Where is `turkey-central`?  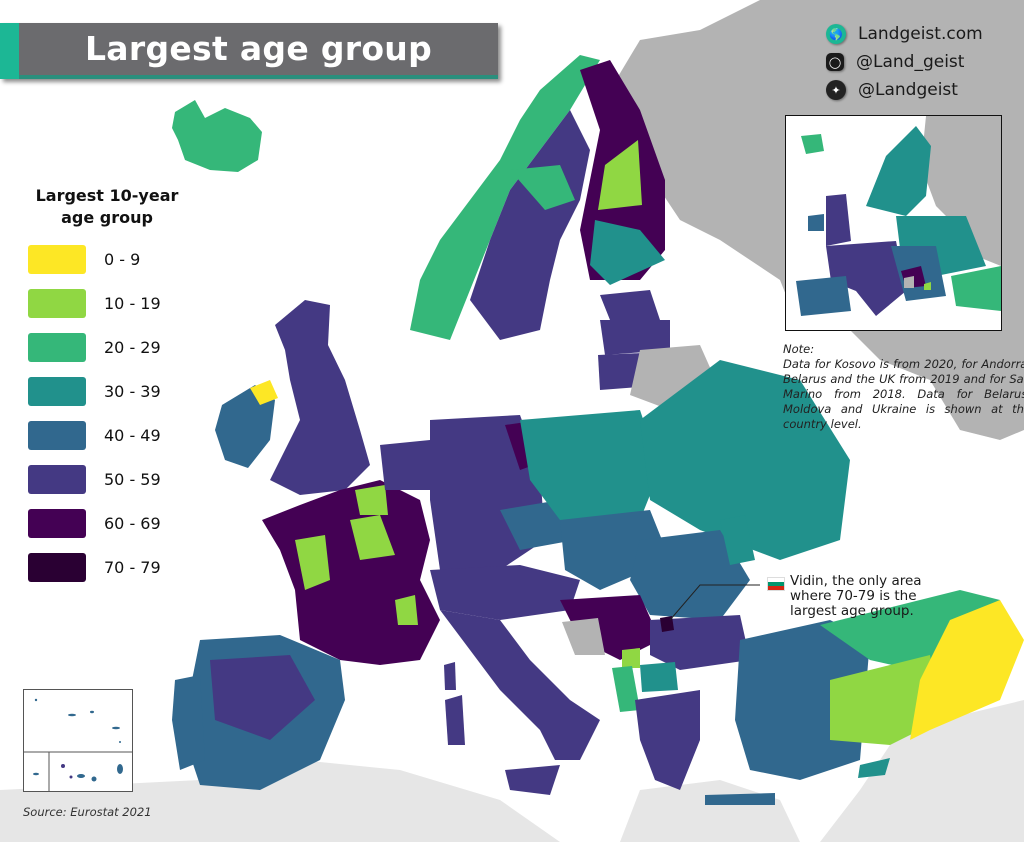 turkey-central is located at coordinates (885, 700).